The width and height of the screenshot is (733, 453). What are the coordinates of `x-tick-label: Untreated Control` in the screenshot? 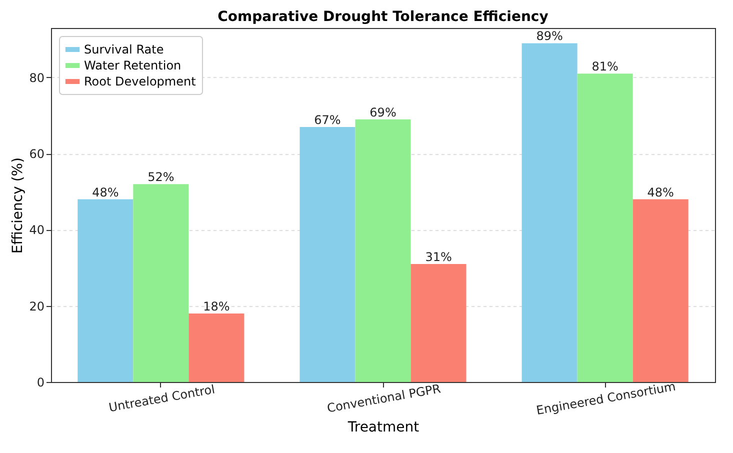 It's located at (162, 398).